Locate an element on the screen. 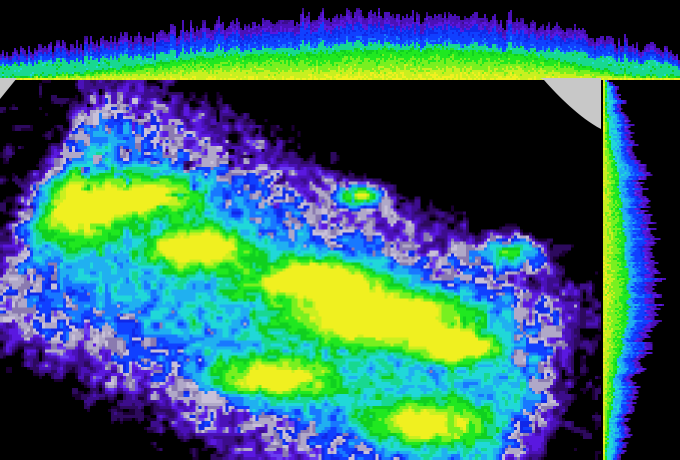  corner-mask-top-right-icon is located at coordinates (570, 103).